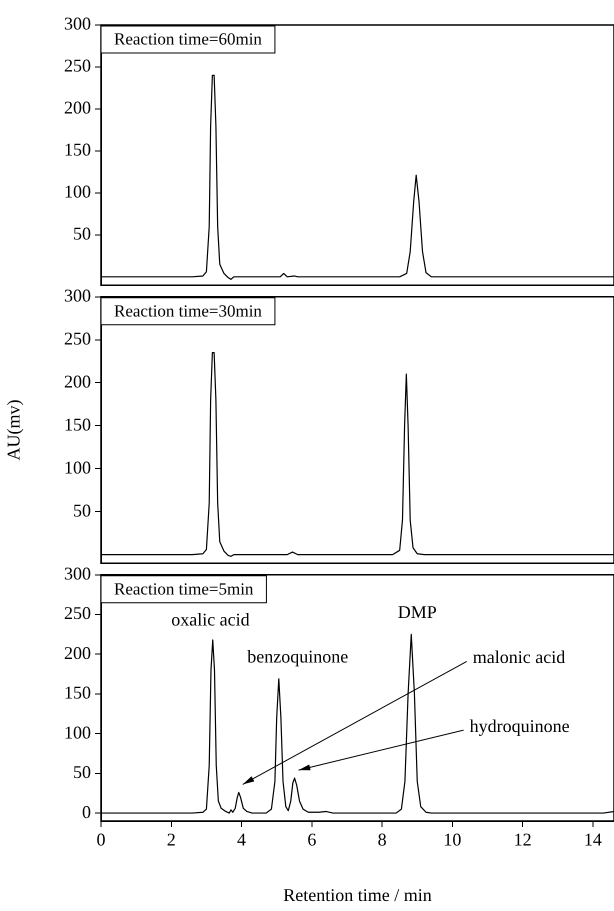 This screenshot has width=614, height=911. What do you see at coordinates (523, 840) in the screenshot?
I see `x-tick-label: 12` at bounding box center [523, 840].